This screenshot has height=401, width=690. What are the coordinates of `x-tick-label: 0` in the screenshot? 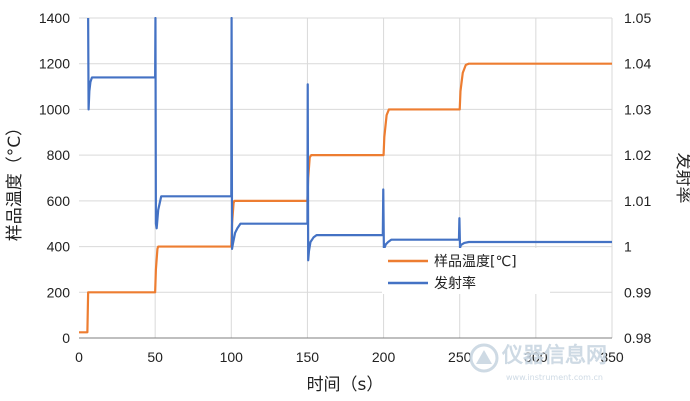 It's located at (79, 357).